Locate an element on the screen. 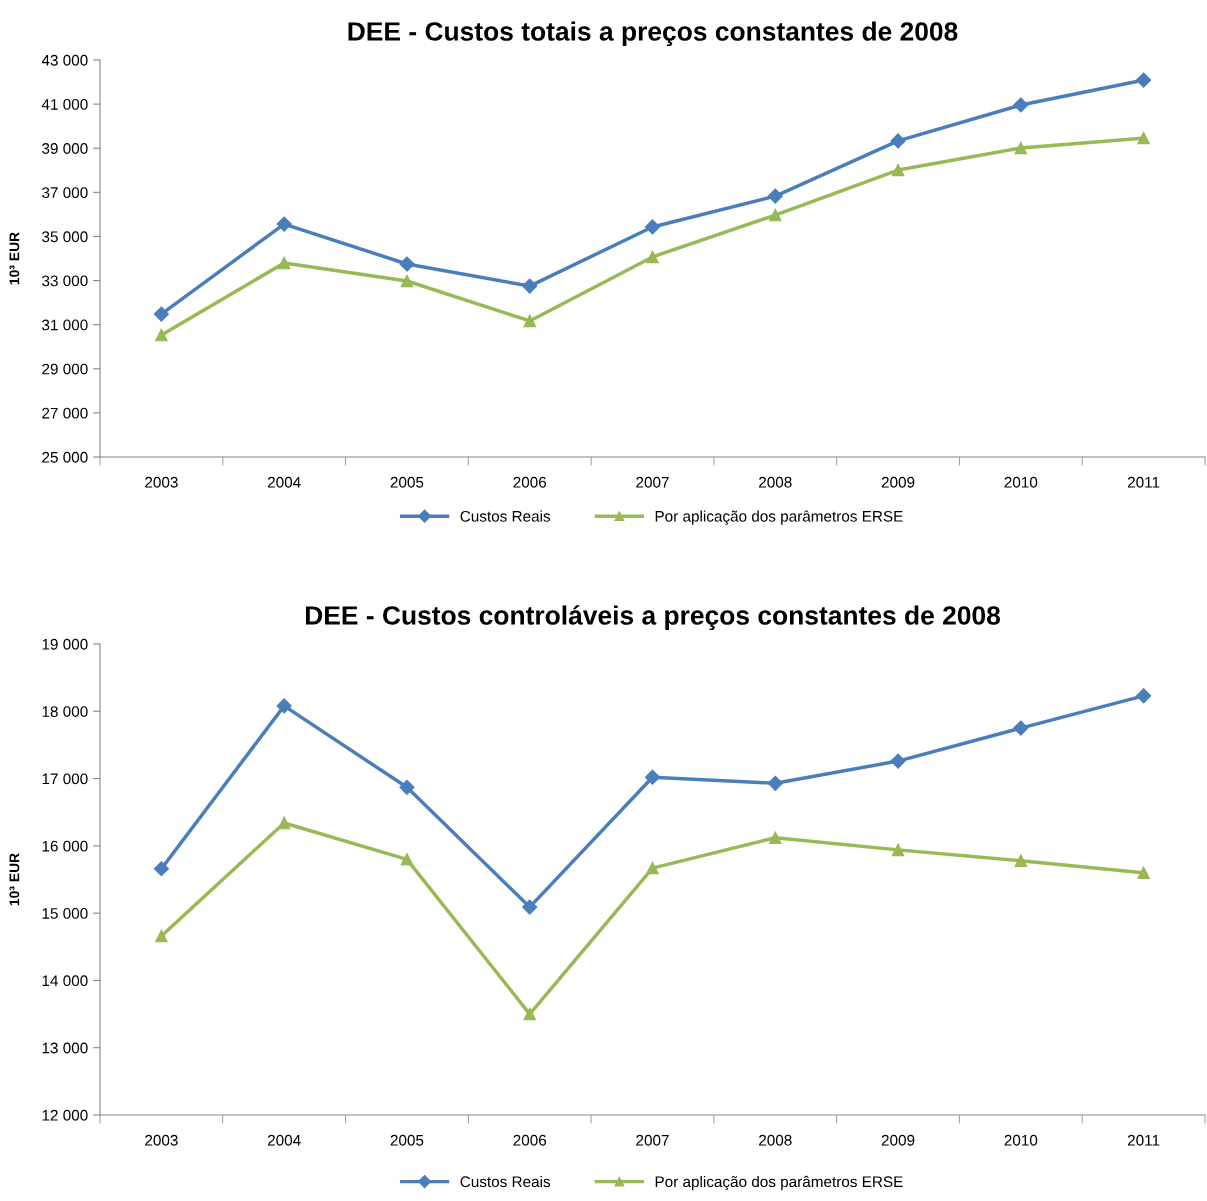 The height and width of the screenshot is (1201, 1207). y-tick-label: 43 000 is located at coordinates (64, 60).